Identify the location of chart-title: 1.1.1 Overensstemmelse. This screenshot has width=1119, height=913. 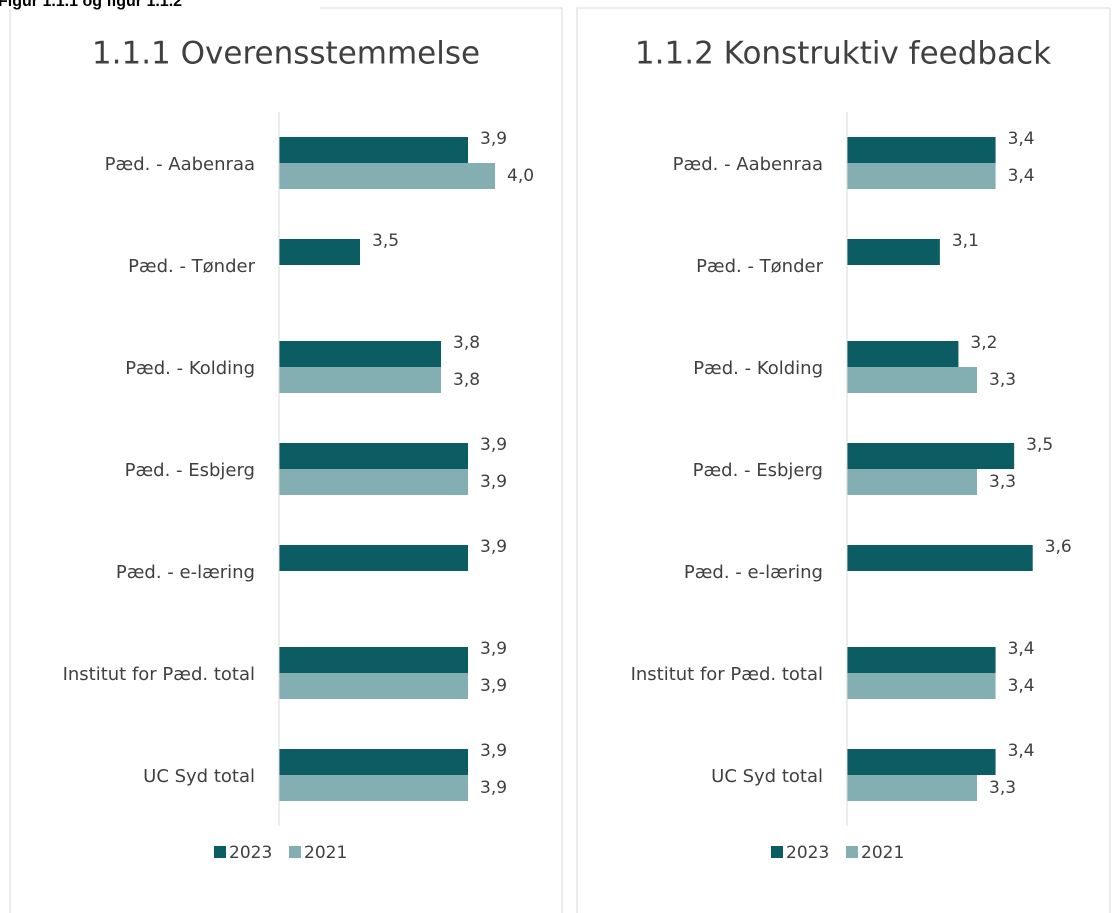
(286, 54).